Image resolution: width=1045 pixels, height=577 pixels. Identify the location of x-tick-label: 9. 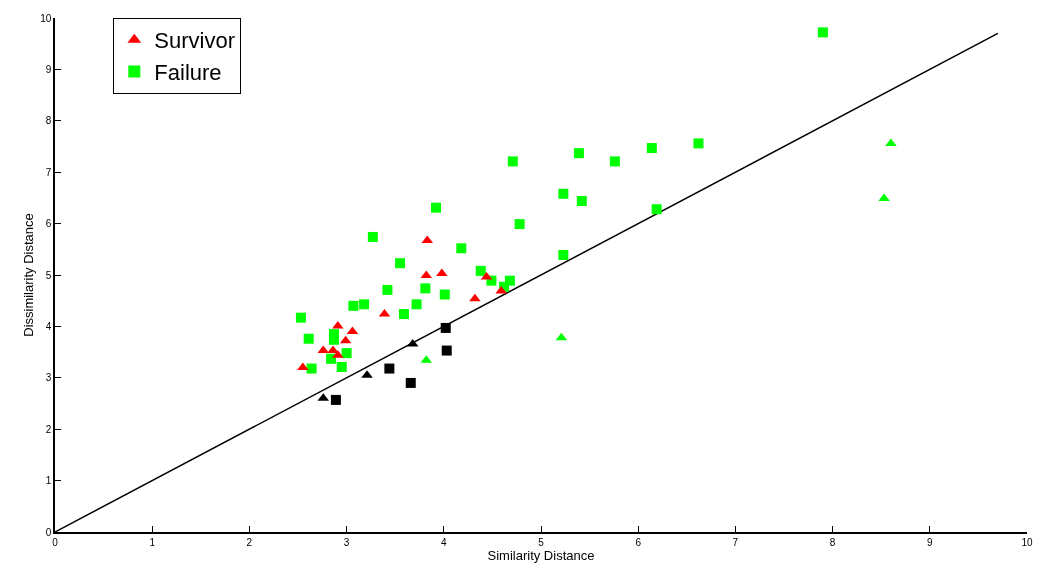
(930, 542).